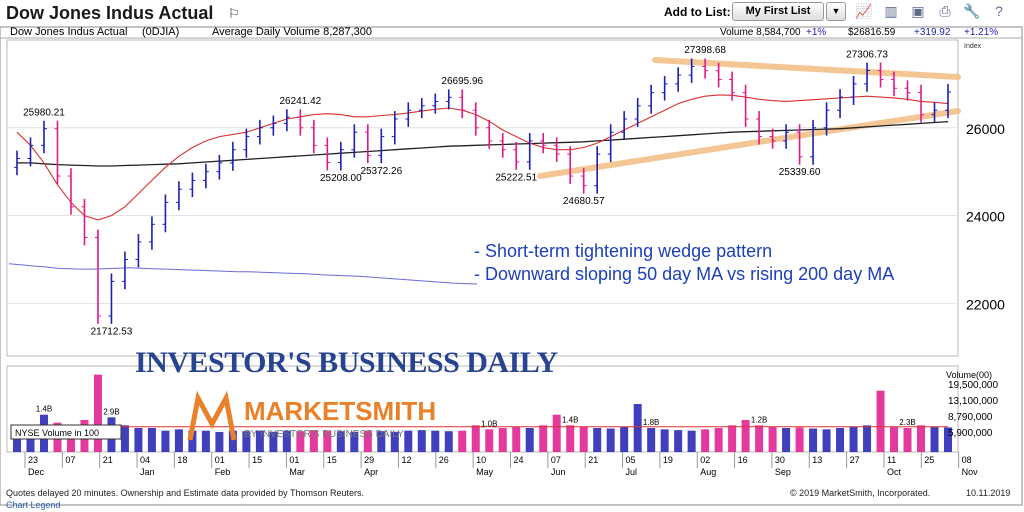  What do you see at coordinates (743, 460) in the screenshot?
I see `x-tick-label: 16` at bounding box center [743, 460].